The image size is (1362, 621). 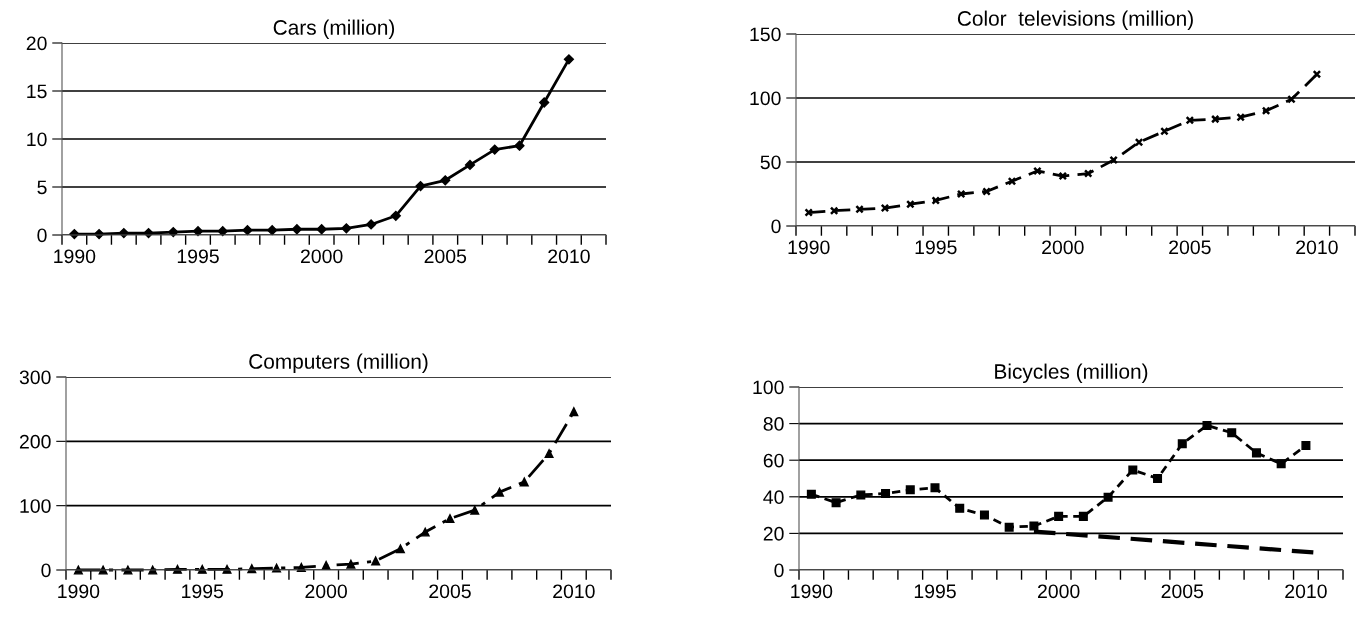 What do you see at coordinates (773, 497) in the screenshot?
I see `y-tick-label: 40` at bounding box center [773, 497].